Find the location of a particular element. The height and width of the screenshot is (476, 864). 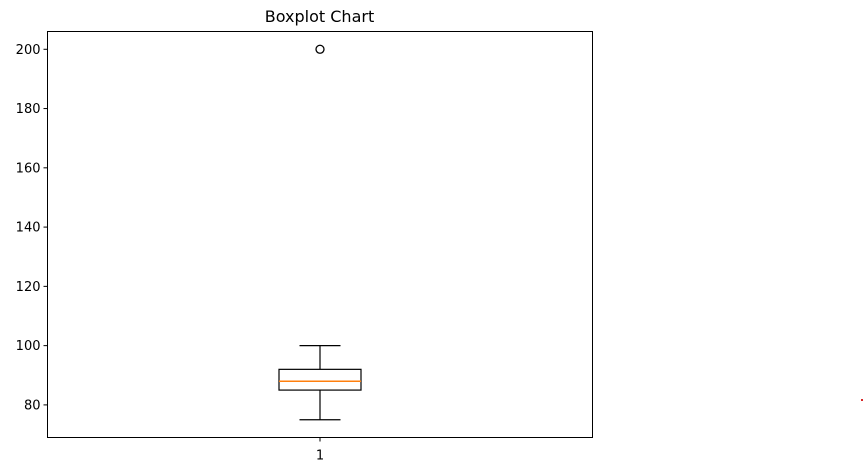

x-axis: 1 is located at coordinates (320, 450).